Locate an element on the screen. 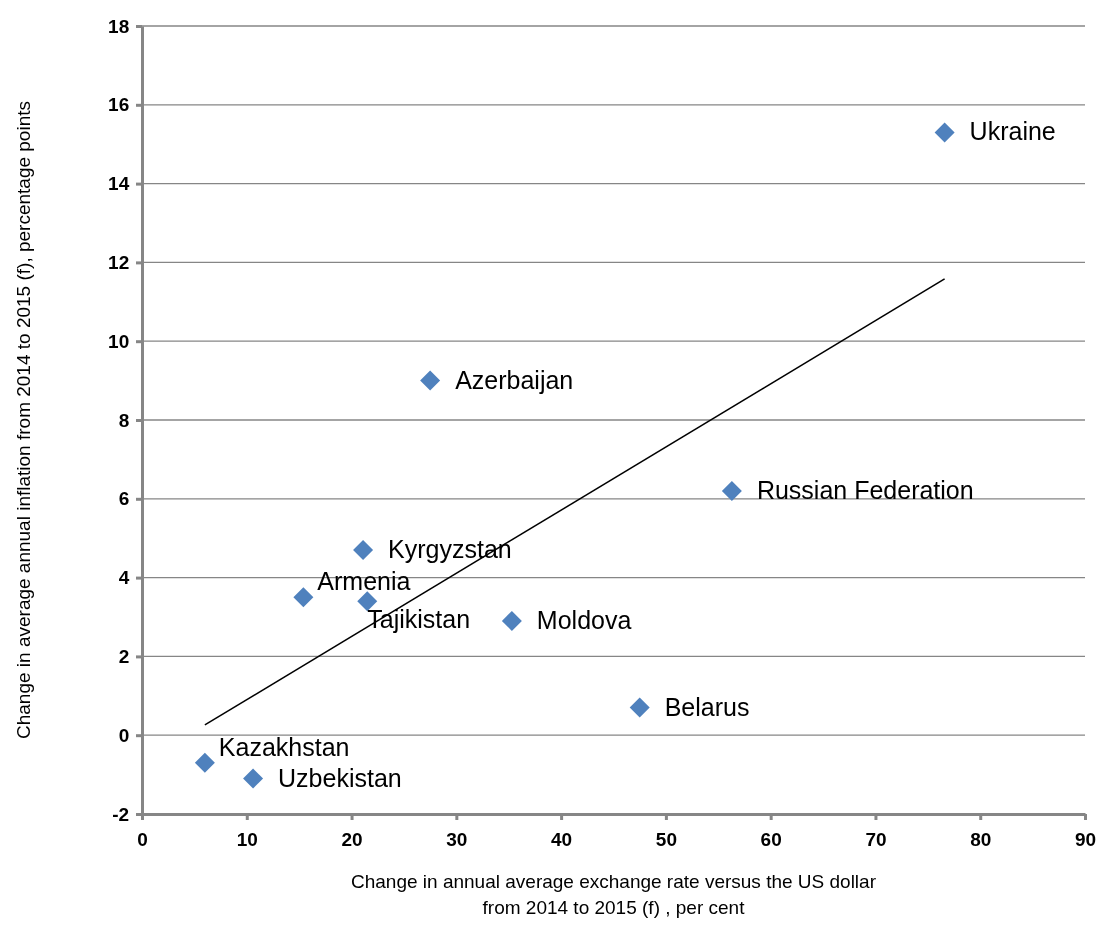 This screenshot has width=1101, height=940. y-tick-label: 14 is located at coordinates (119, 184).